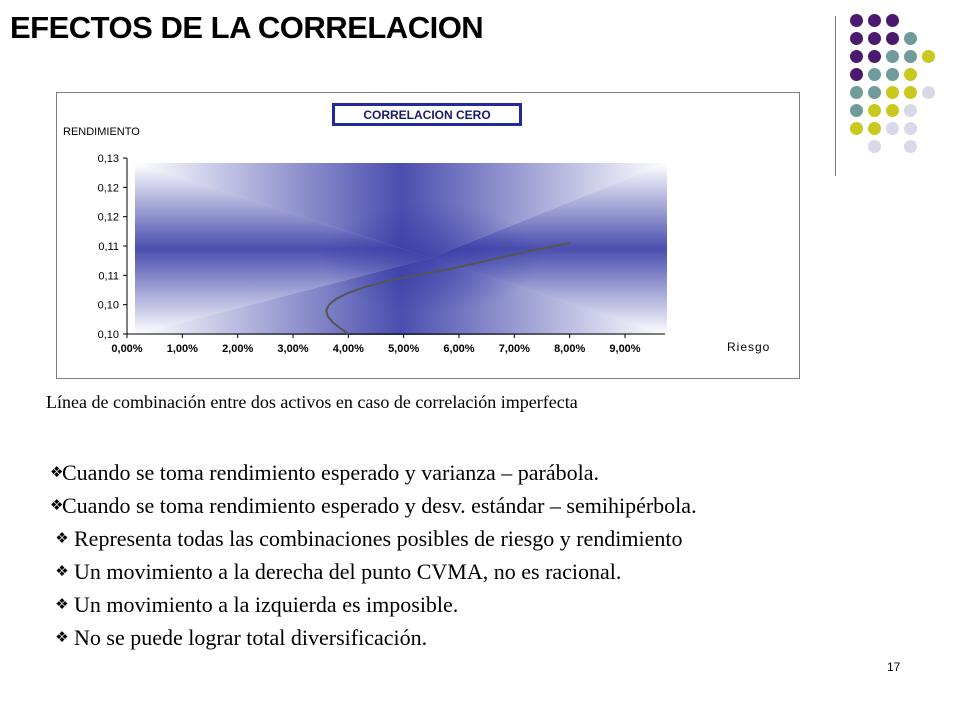 The width and height of the screenshot is (960, 720). I want to click on chart-title-group: CORRELACION CERO, so click(427, 114).